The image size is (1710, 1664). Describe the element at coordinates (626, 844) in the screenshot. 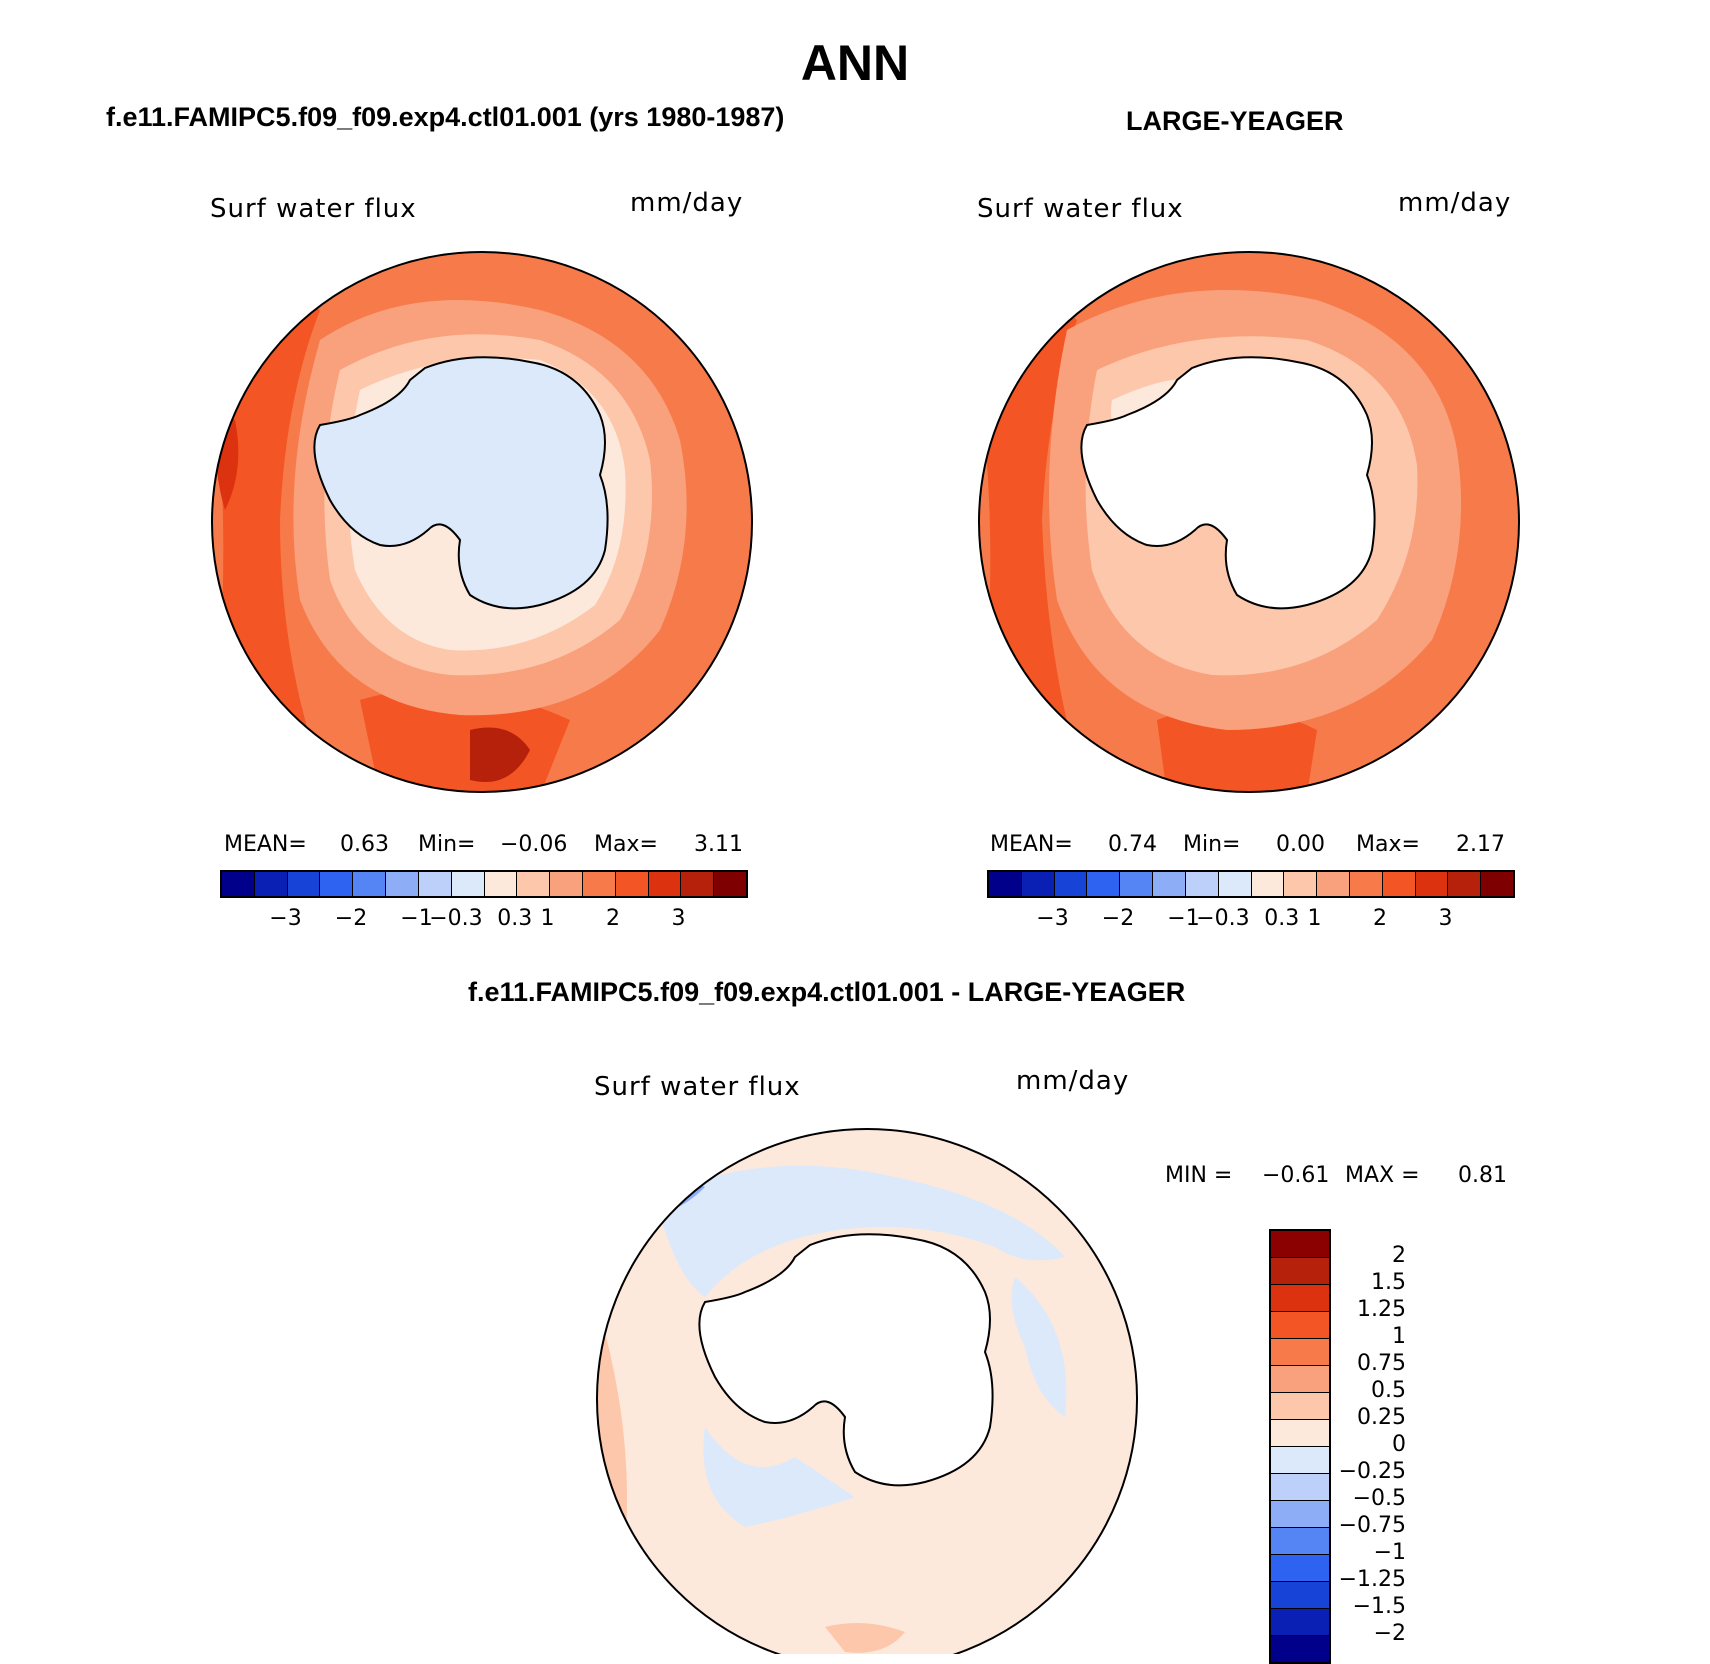

I see `left-max-label: Max=` at that location.